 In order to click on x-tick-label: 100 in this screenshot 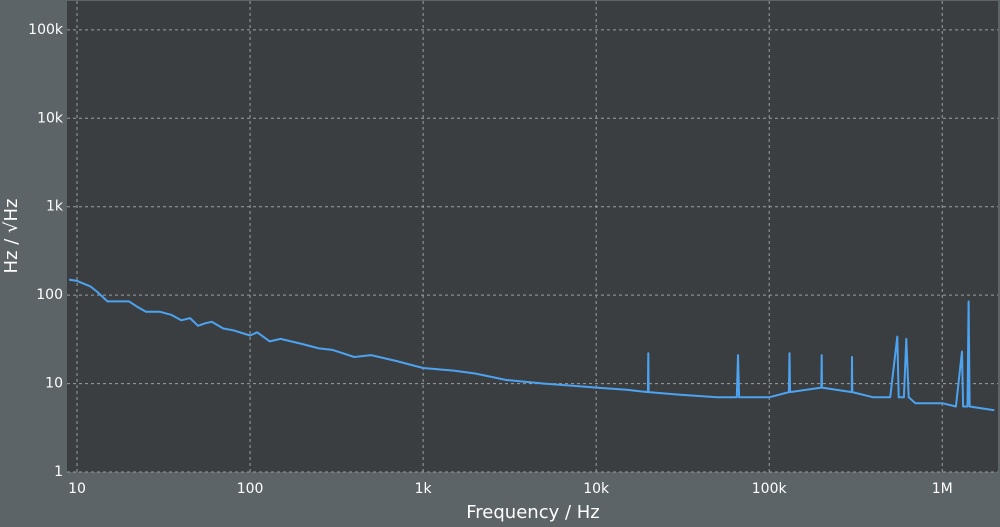, I will do `click(250, 489)`.